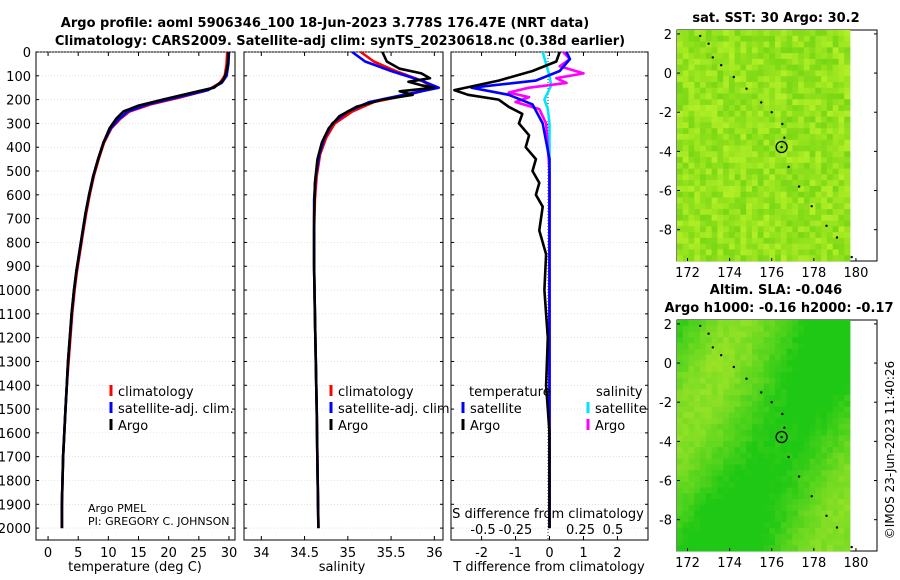 This screenshot has width=900, height=580. I want to click on sla-map-title: Altim. SLA: -0.046, so click(776, 290).